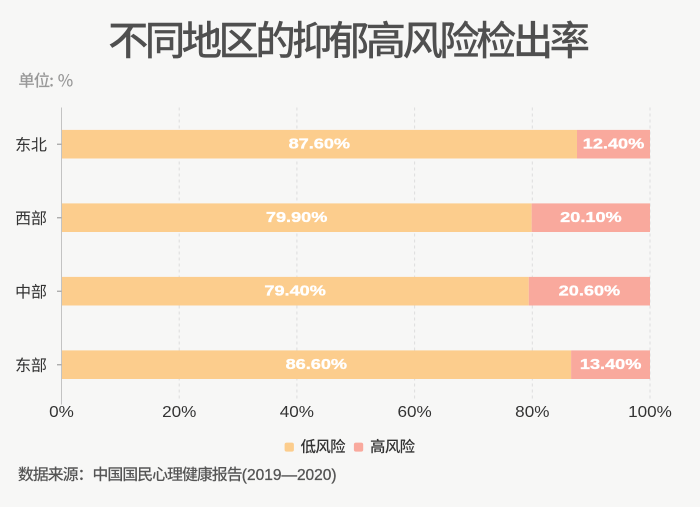 This screenshot has width=700, height=507. Describe the element at coordinates (295, 290) in the screenshot. I see `svg-text: 79.40%` at that location.